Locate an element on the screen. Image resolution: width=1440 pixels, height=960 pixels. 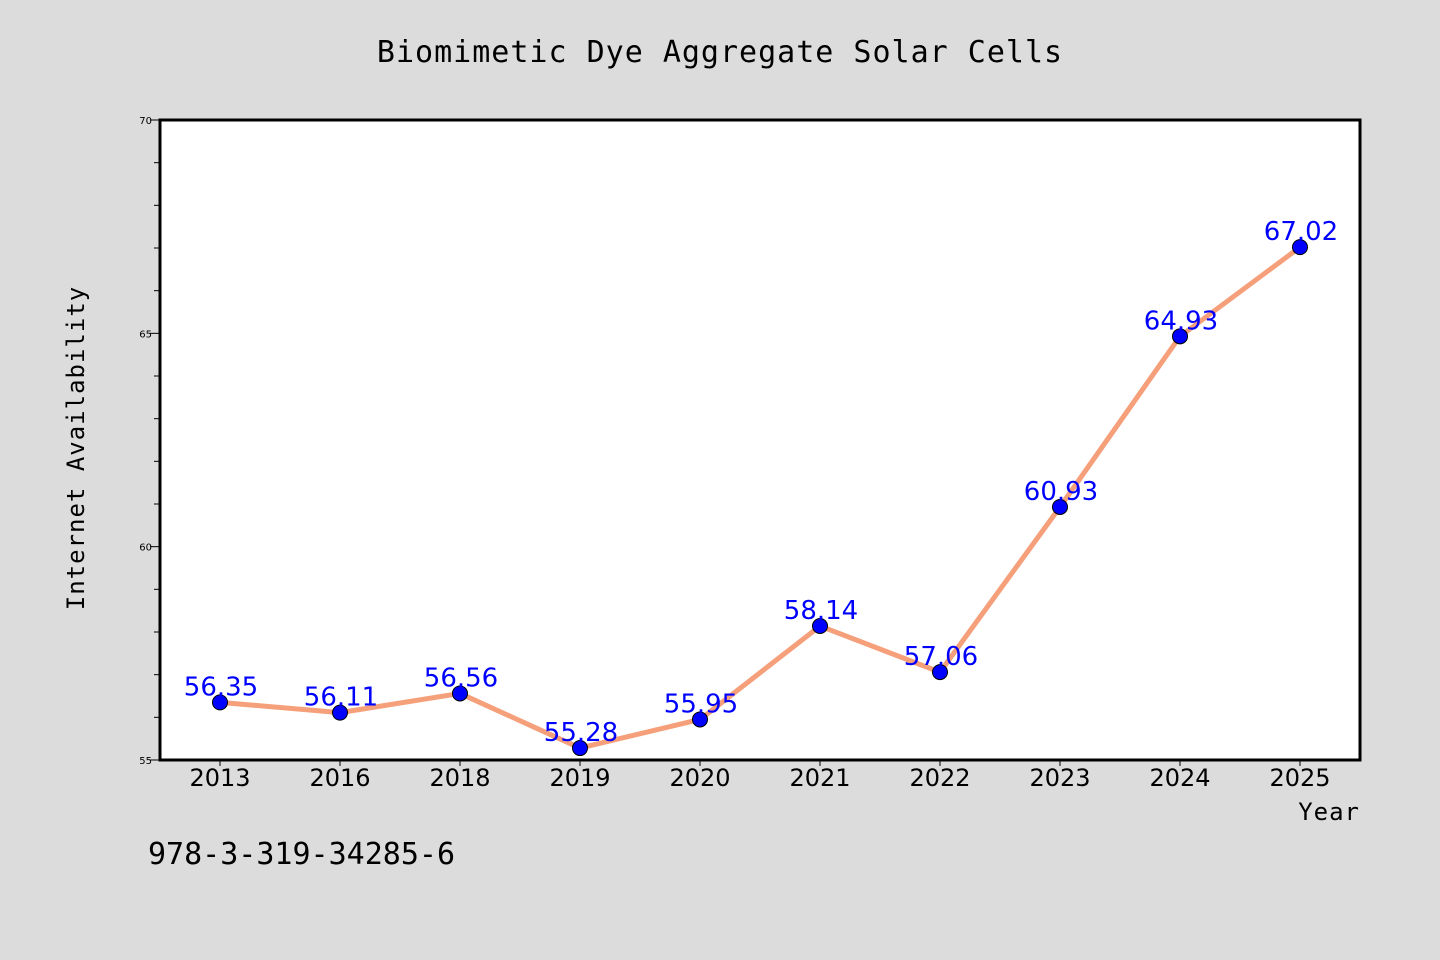
x-tick-label: 2023 is located at coordinates (1059, 778).